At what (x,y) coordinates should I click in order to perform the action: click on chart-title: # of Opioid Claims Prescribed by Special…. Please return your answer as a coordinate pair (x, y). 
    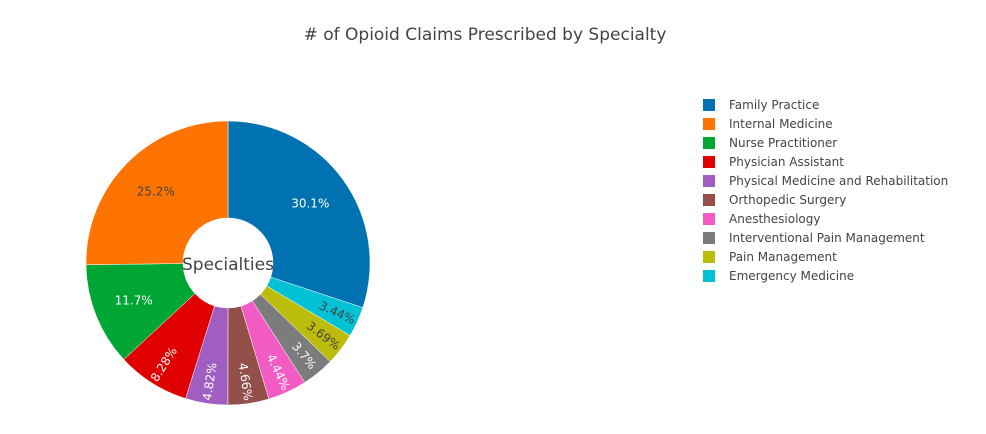
    Looking at the image, I should click on (485, 35).